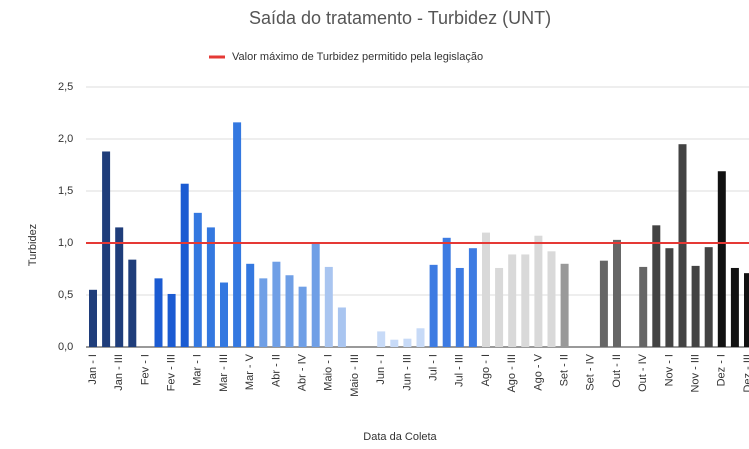  What do you see at coordinates (696, 373) in the screenshot?
I see `x-tick-label: Nov - III` at bounding box center [696, 373].